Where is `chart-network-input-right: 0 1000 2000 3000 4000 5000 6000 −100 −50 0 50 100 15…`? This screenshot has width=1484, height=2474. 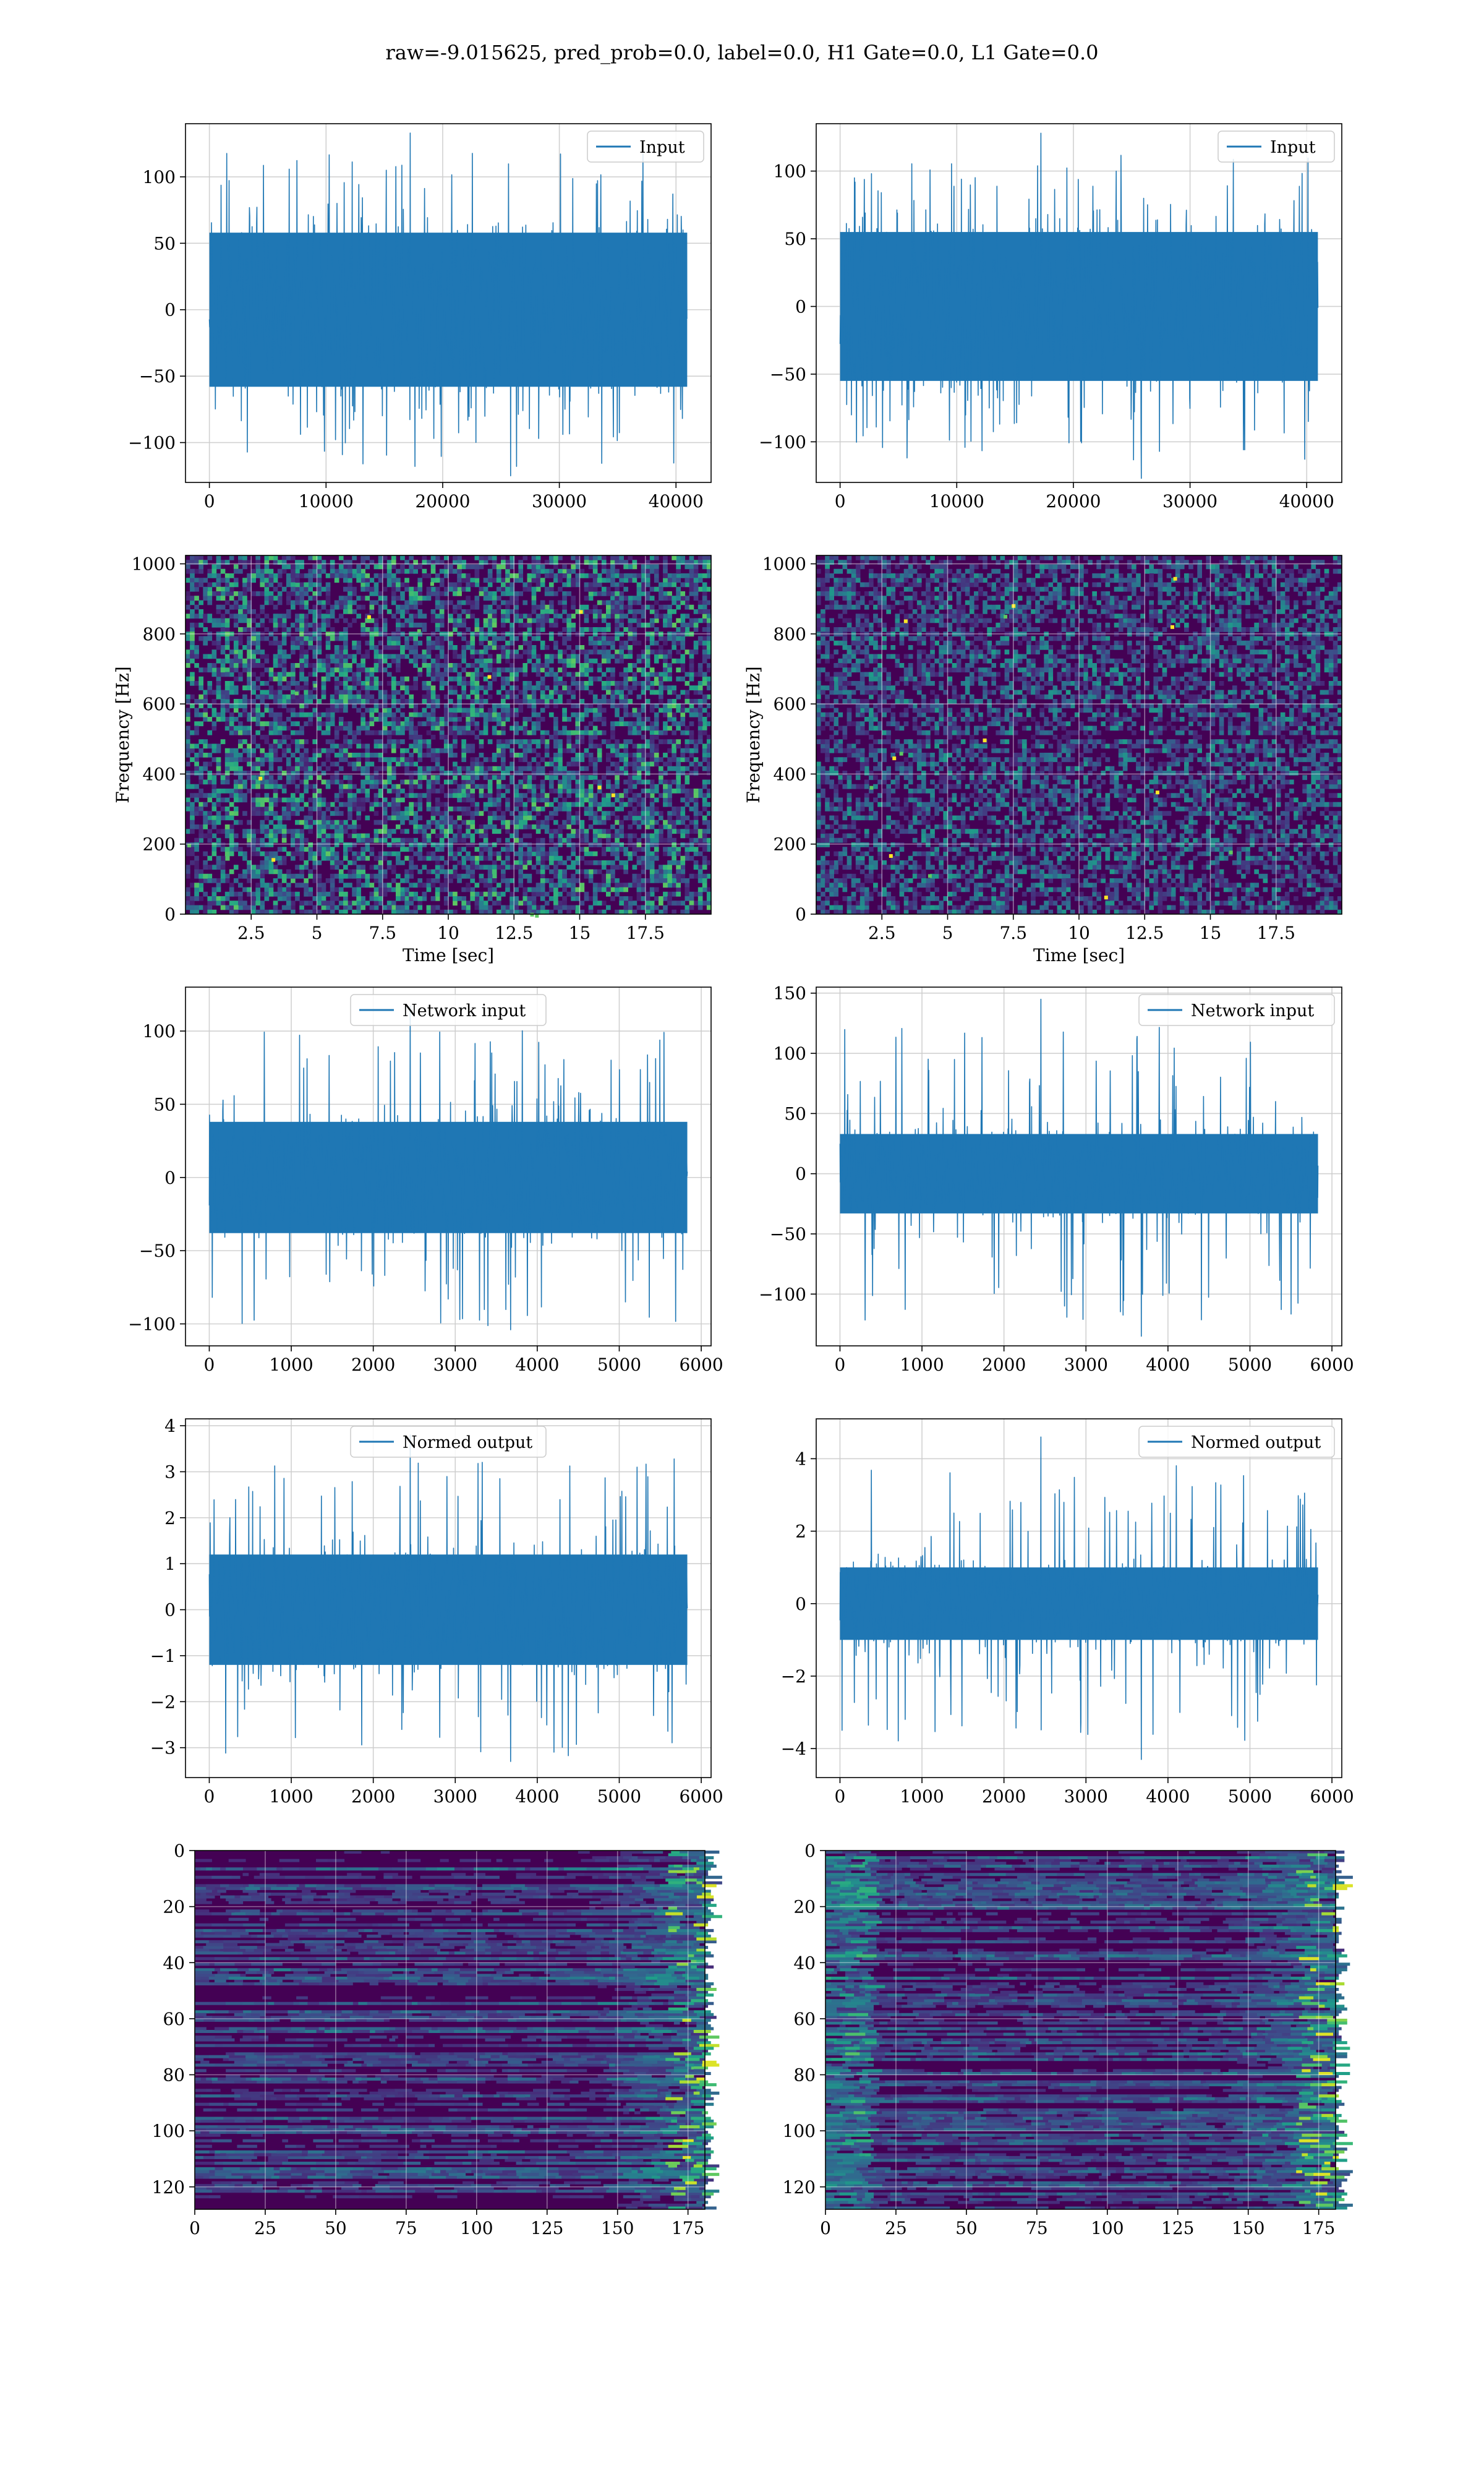
chart-network-input-right: 0 1000 2000 3000 4000 5000 6000 −100 −50 0 50 100 15… is located at coordinates (1056, 1179).